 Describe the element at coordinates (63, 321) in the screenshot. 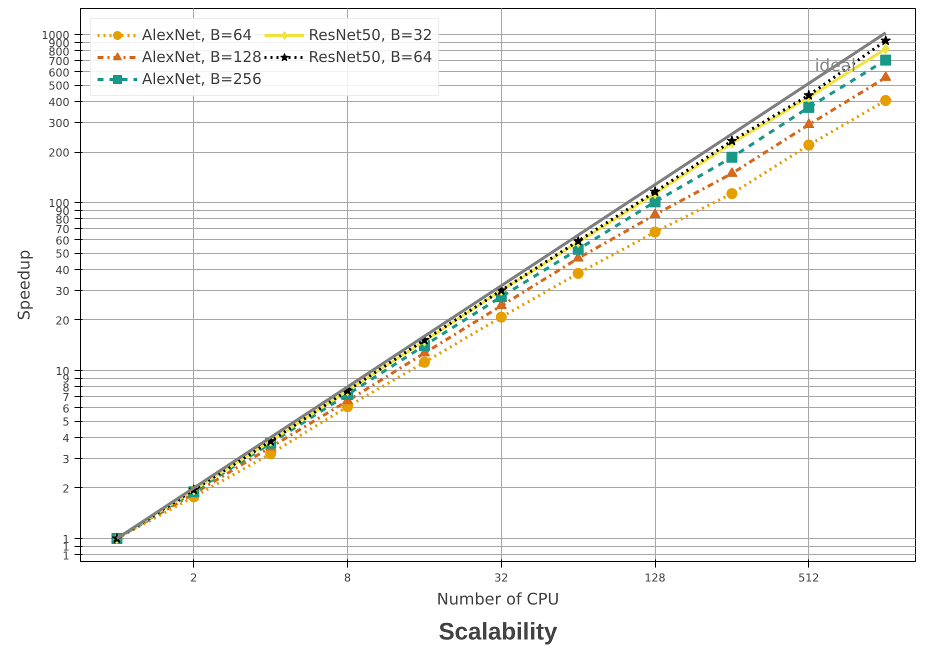

I see `y-tick-label: 20` at that location.